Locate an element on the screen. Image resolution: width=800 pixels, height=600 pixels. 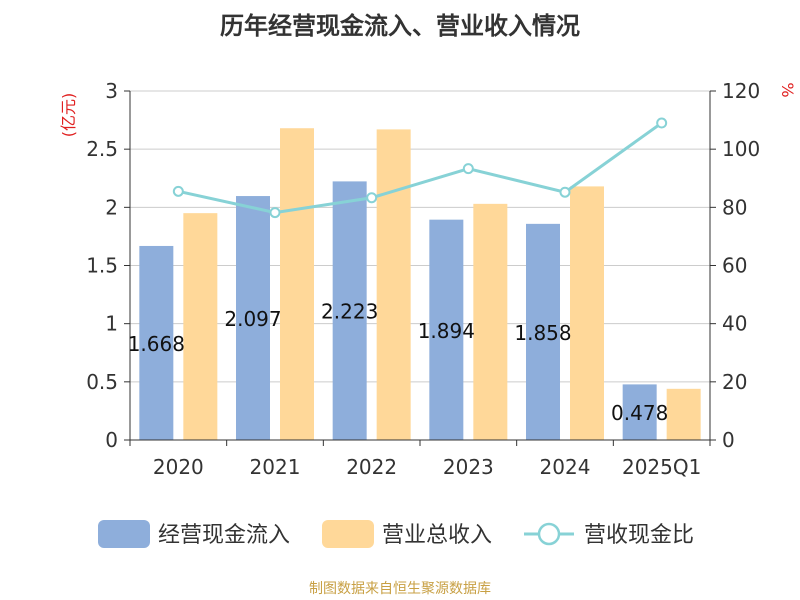
ratio-line is located at coordinates (420, 168).